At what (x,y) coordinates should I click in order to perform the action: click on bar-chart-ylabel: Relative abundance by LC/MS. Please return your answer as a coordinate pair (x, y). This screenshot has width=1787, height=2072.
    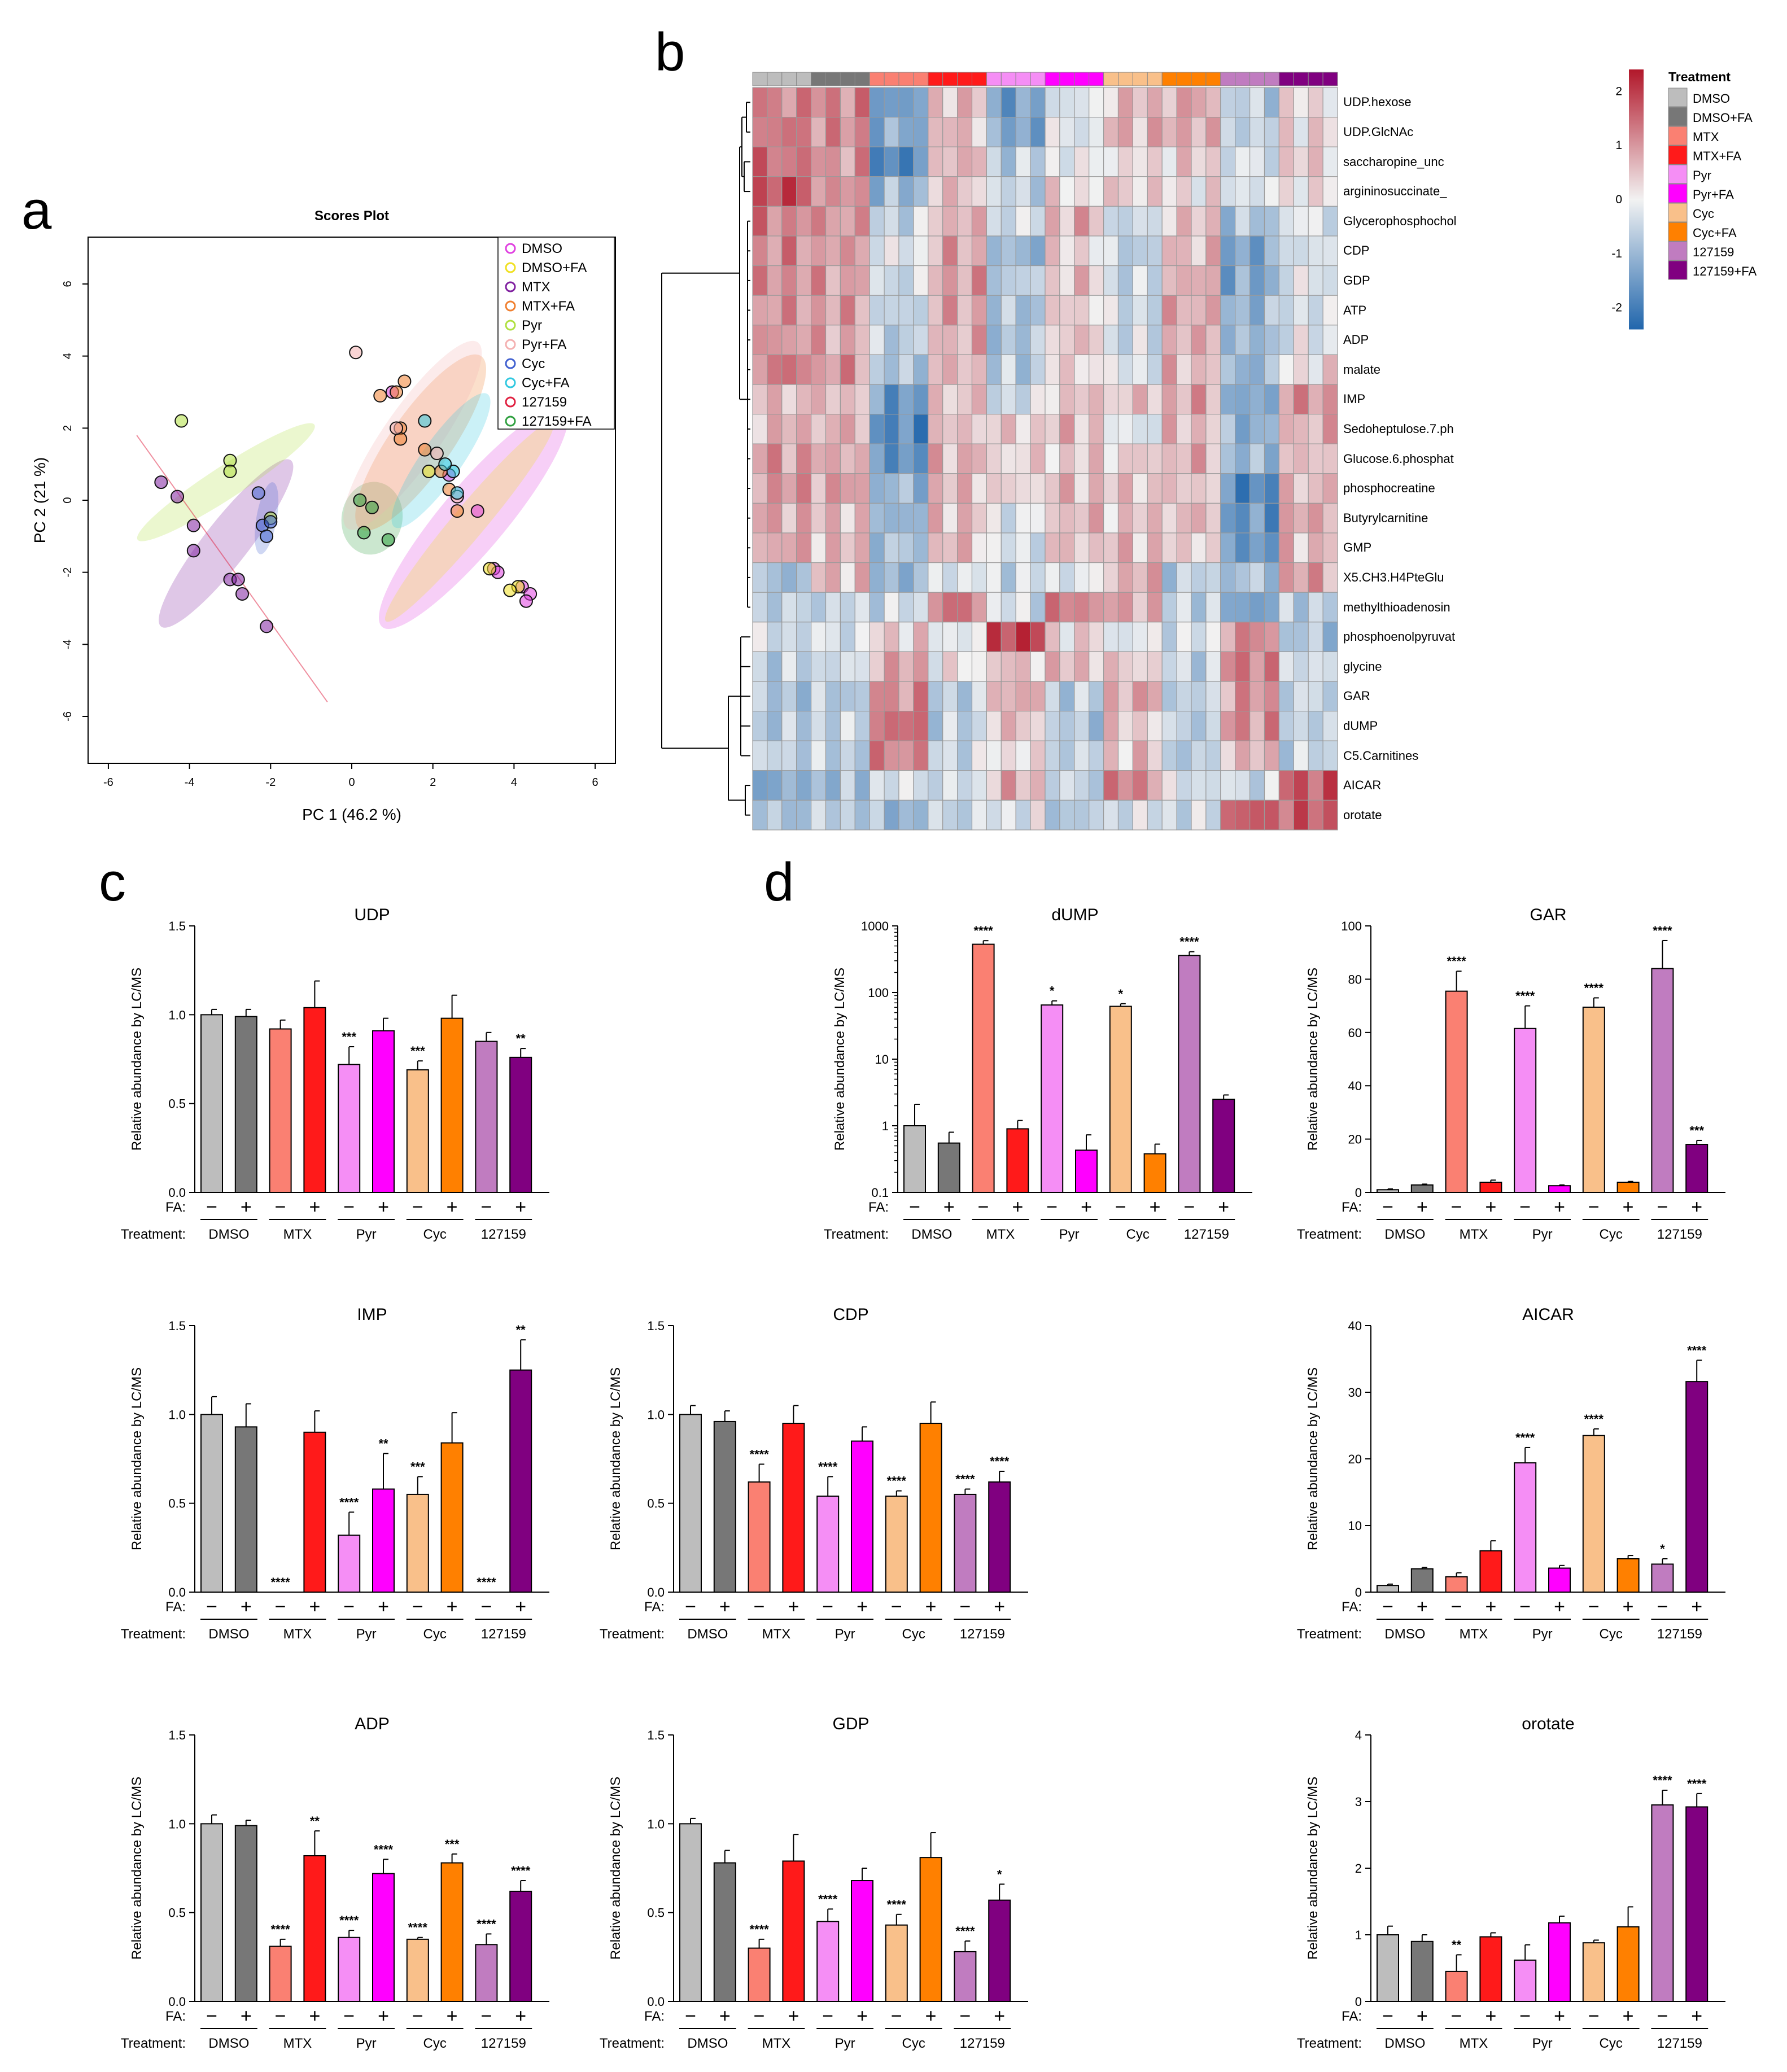
    Looking at the image, I should click on (1313, 1458).